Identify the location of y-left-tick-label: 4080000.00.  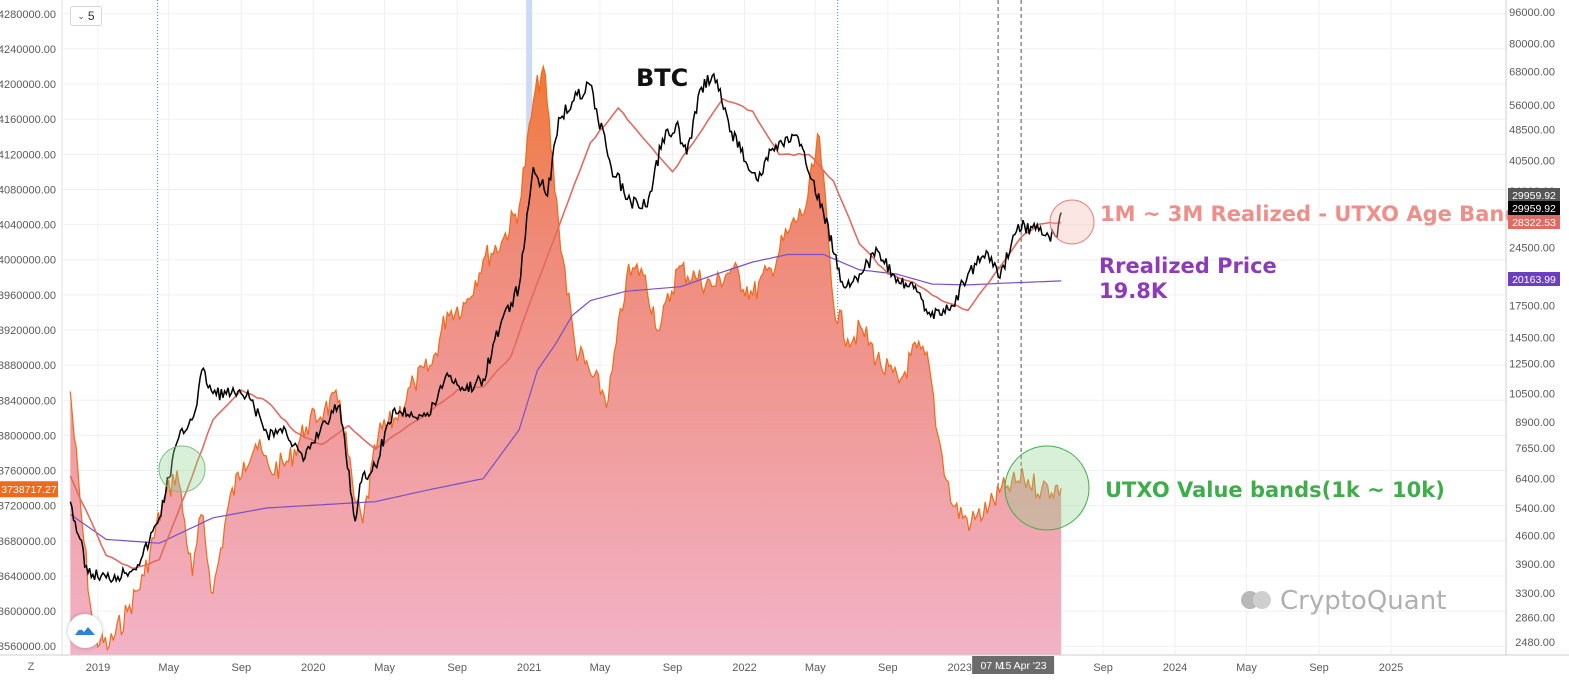
(28, 190).